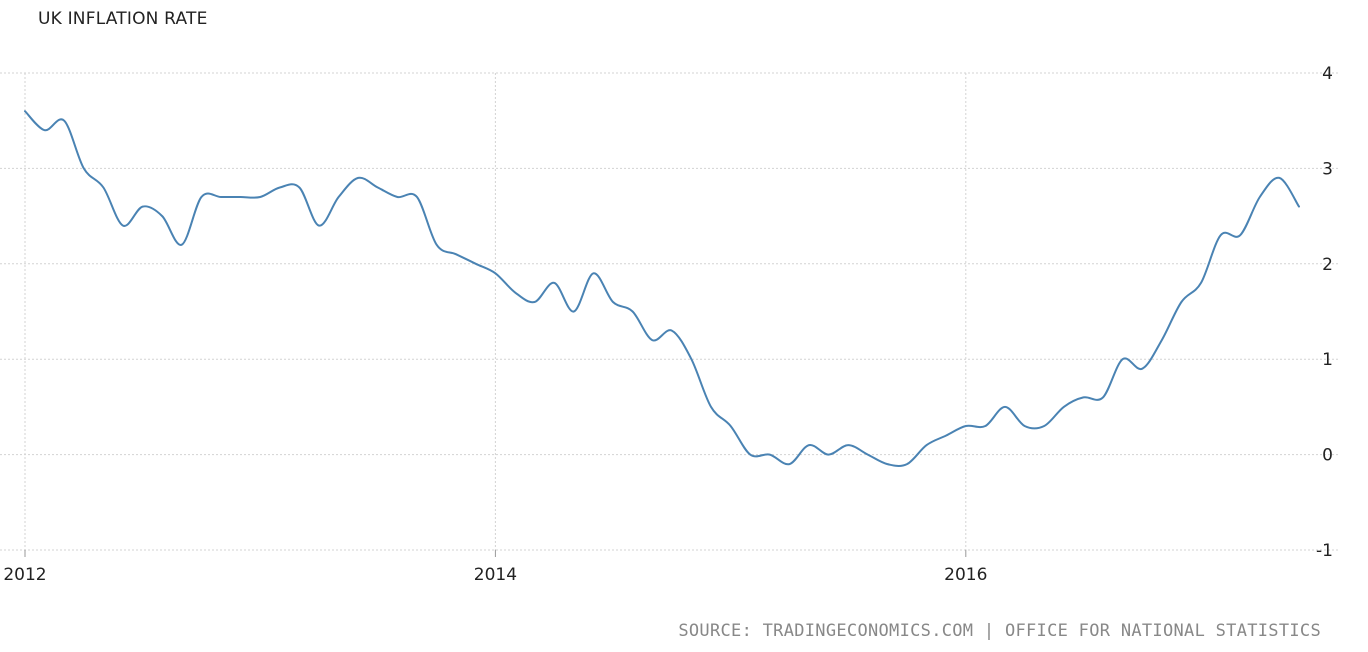 The height and width of the screenshot is (652, 1368). What do you see at coordinates (1327, 265) in the screenshot?
I see `y-tick-label: 2` at bounding box center [1327, 265].